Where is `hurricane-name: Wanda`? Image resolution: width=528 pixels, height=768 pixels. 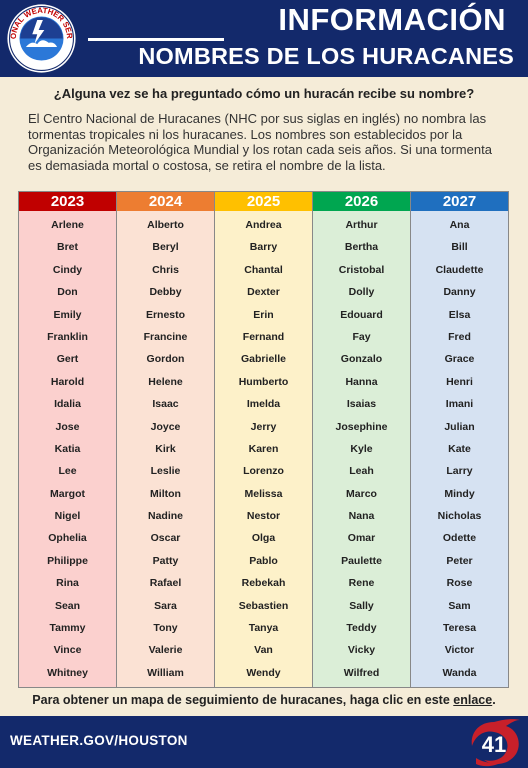 hurricane-name: Wanda is located at coordinates (459, 672).